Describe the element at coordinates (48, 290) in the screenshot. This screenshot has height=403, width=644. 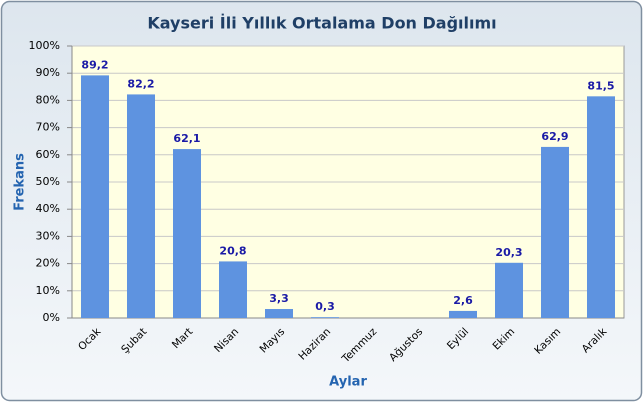
I see `y-tick-label: 10%` at that location.